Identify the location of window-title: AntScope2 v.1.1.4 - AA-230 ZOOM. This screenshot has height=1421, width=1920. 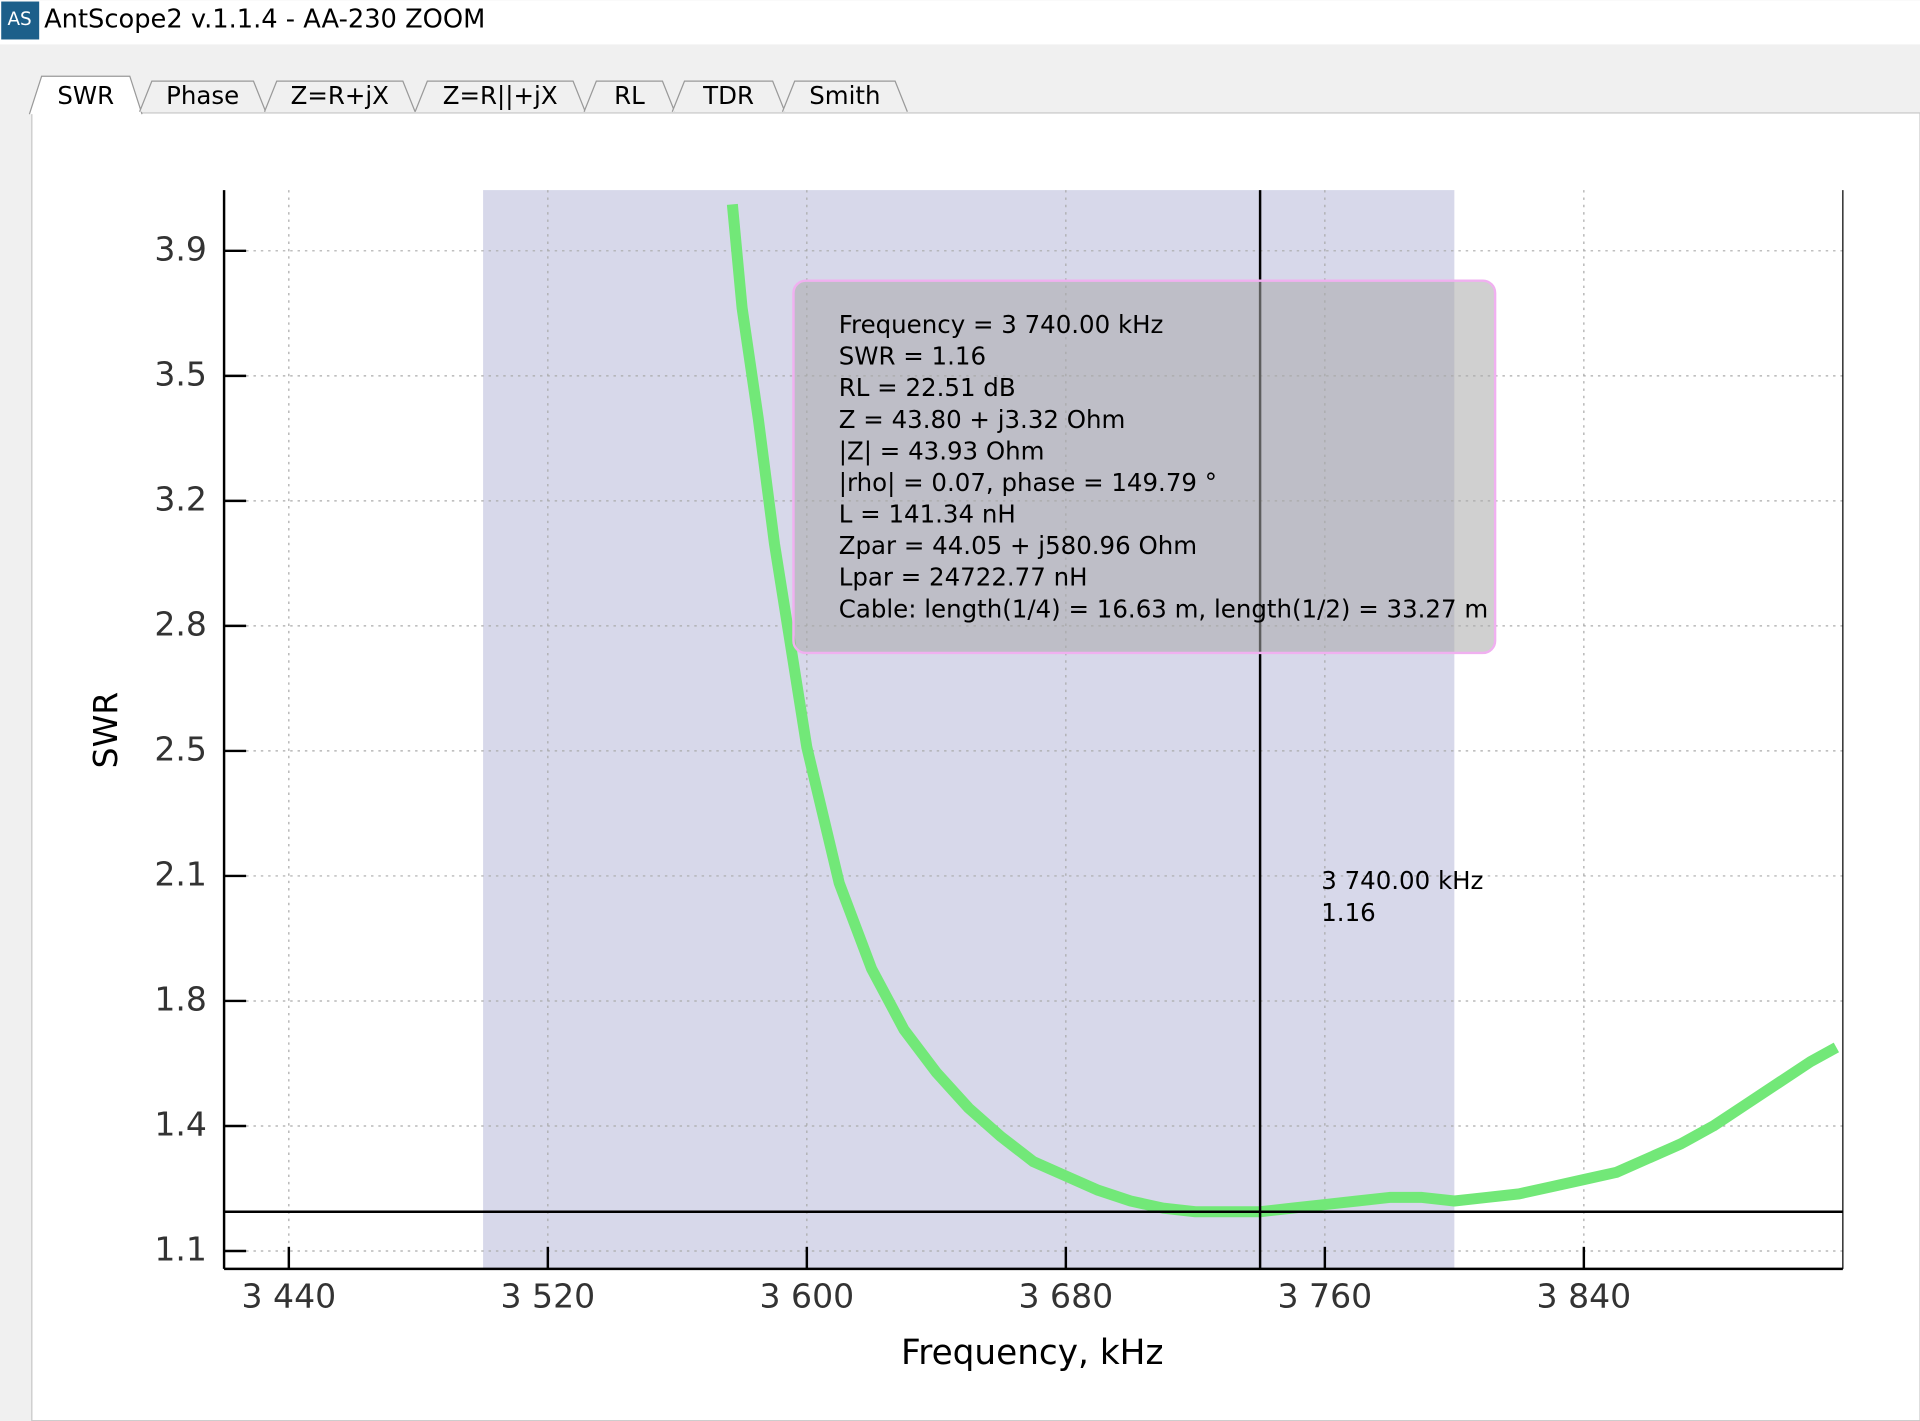
(264, 19).